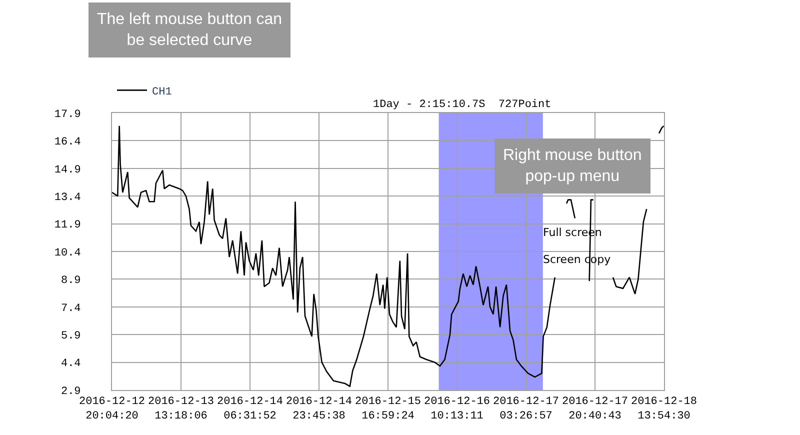 This screenshot has width=800, height=435. What do you see at coordinates (388, 409) in the screenshot?
I see `x-tick-label: 2016-12-15 16:59:24` at bounding box center [388, 409].